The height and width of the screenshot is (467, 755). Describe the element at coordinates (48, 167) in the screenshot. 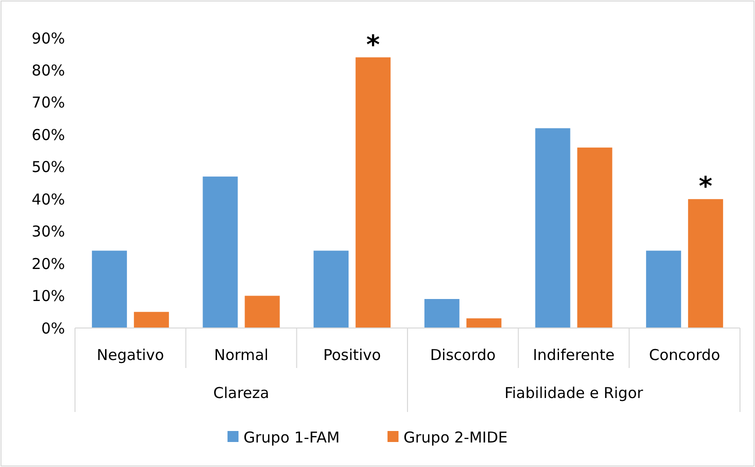

I see `y-tick-label: 50%` at that location.